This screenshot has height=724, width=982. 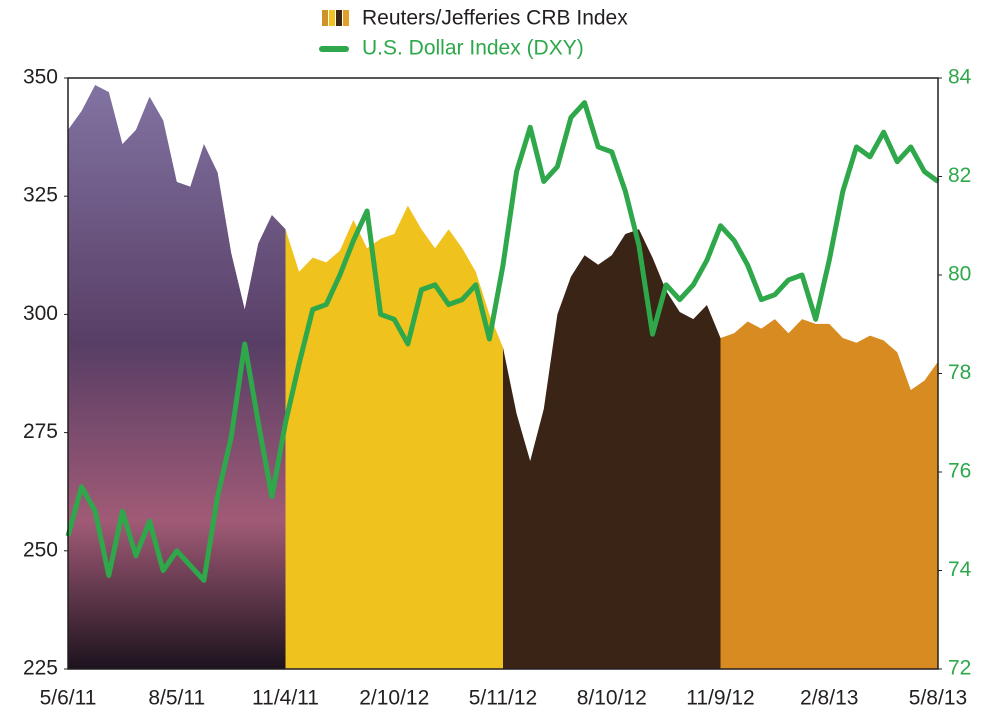 I want to click on y2-tick-label: 72, so click(x=959, y=668).